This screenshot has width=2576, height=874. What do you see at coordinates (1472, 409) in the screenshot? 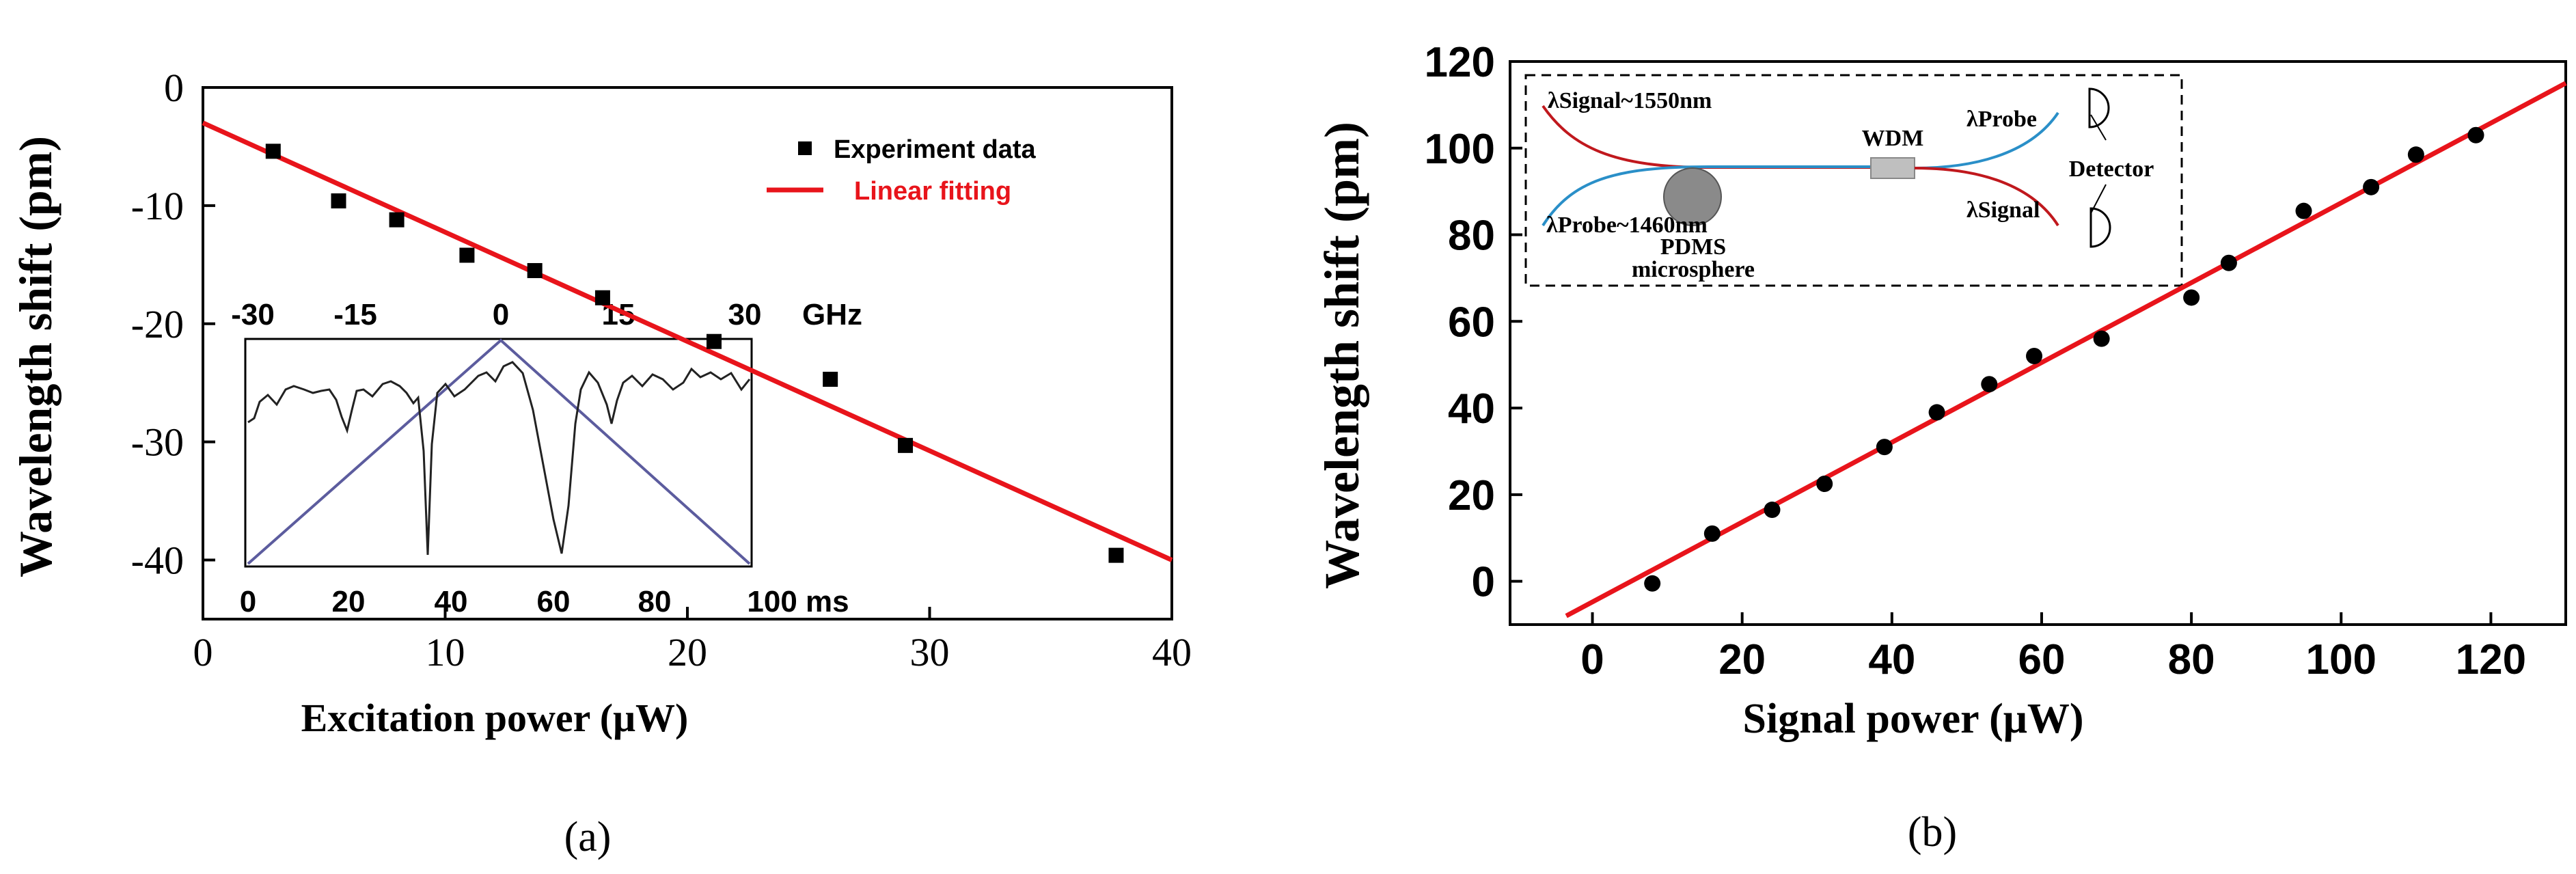
I see `b-ytick-label: 40` at bounding box center [1472, 409].